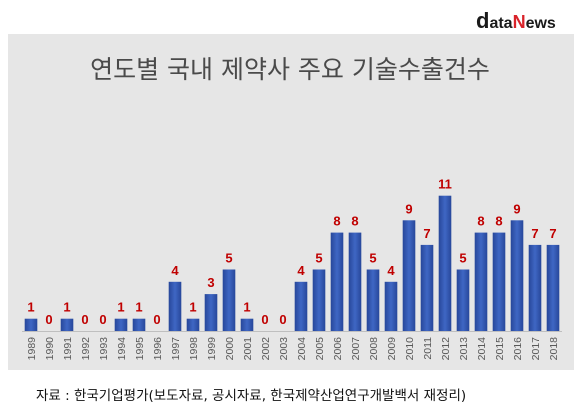 The height and width of the screenshot is (414, 580). I want to click on x-tick-label: 2017, so click(536, 349).